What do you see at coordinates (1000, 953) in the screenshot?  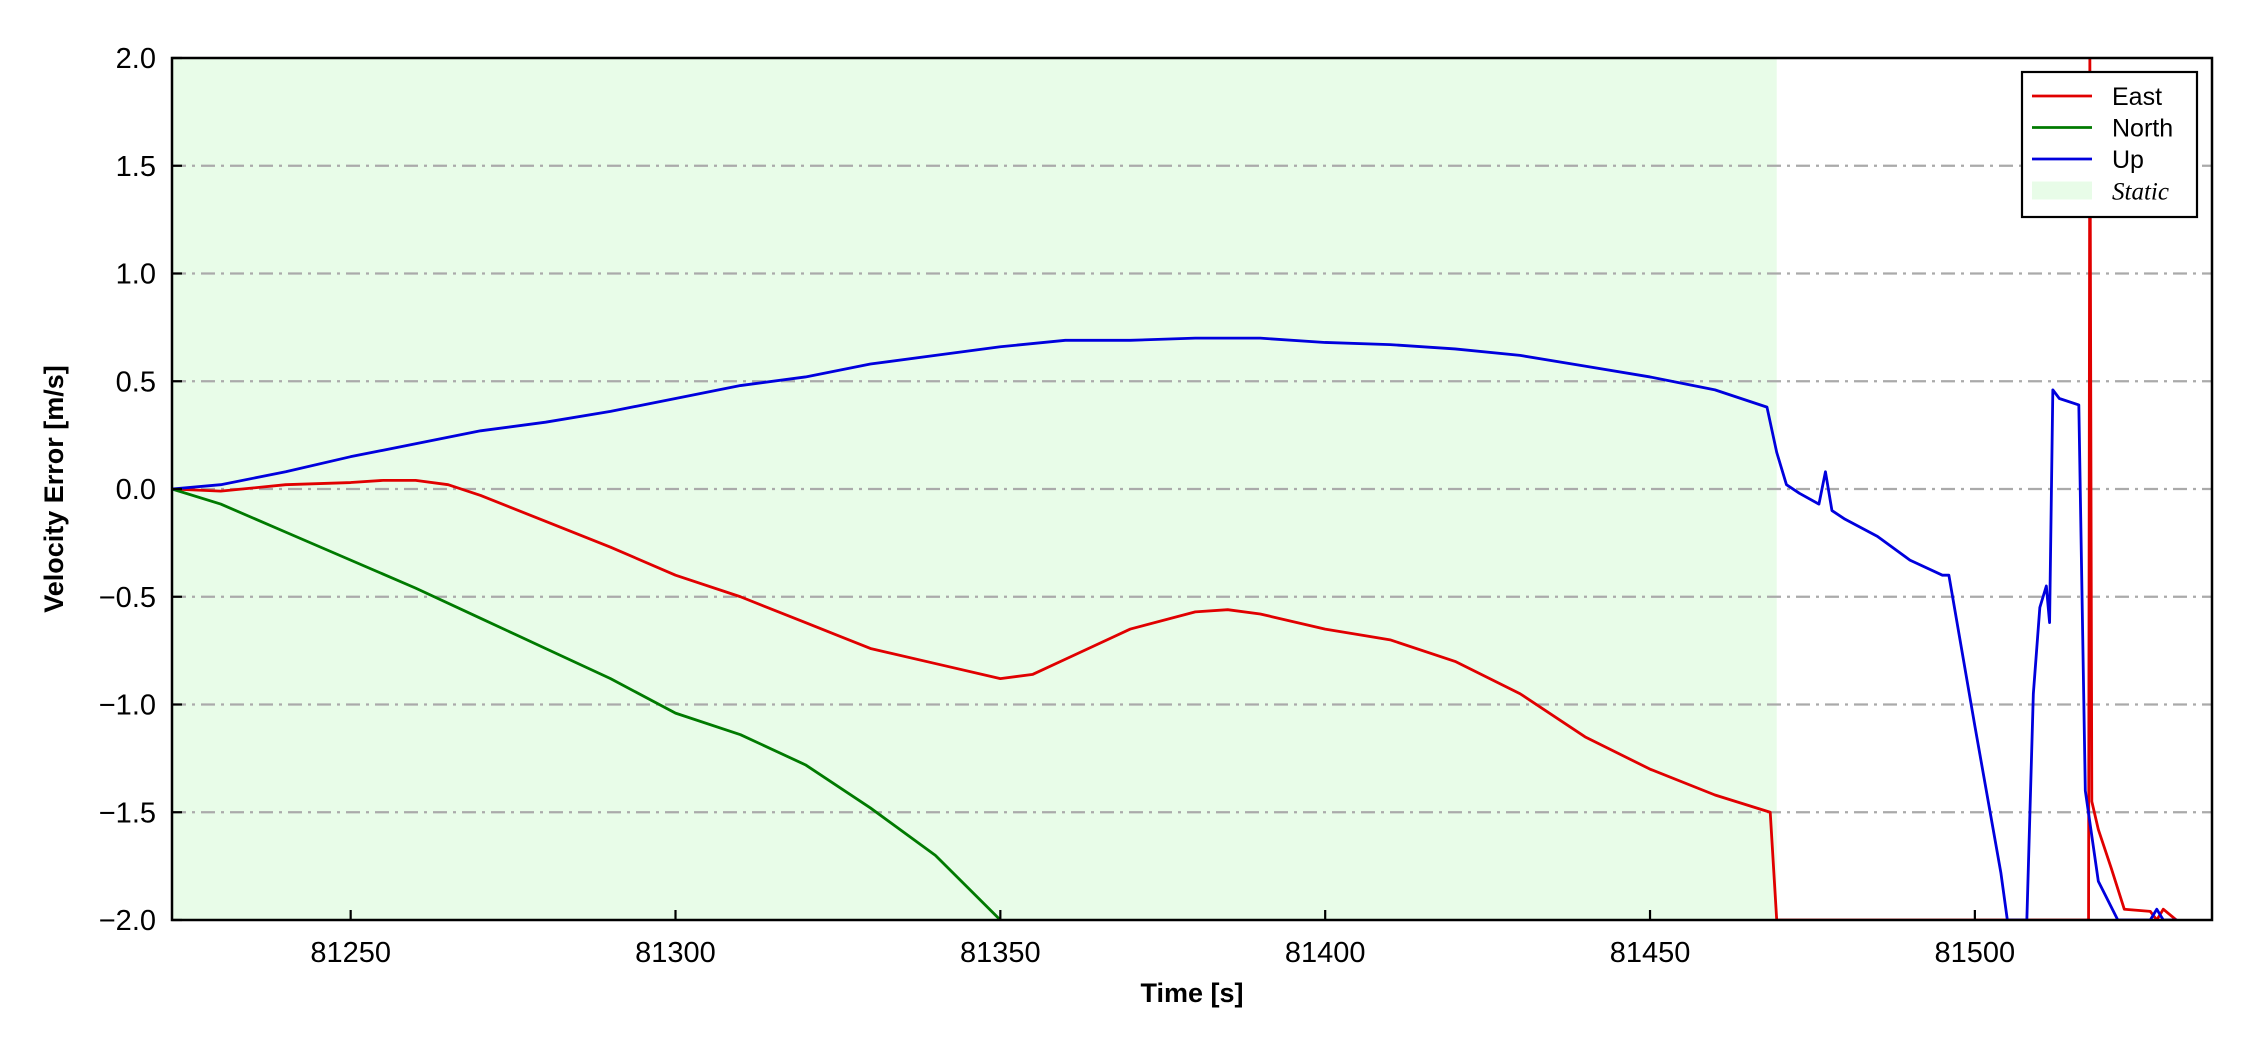 I see `x-tick-label: 81350` at bounding box center [1000, 953].